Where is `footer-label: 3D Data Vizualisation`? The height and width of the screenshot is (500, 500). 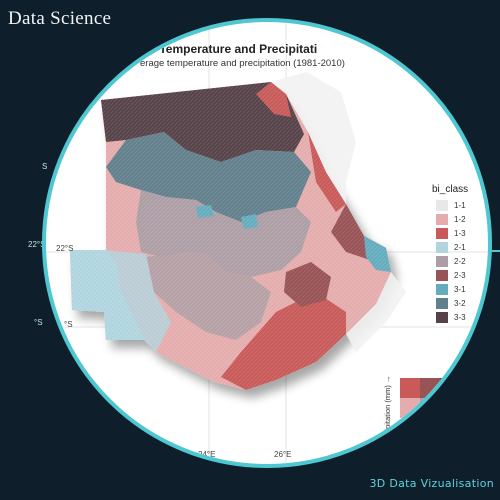 footer-label: 3D Data Vizualisation is located at coordinates (431, 483).